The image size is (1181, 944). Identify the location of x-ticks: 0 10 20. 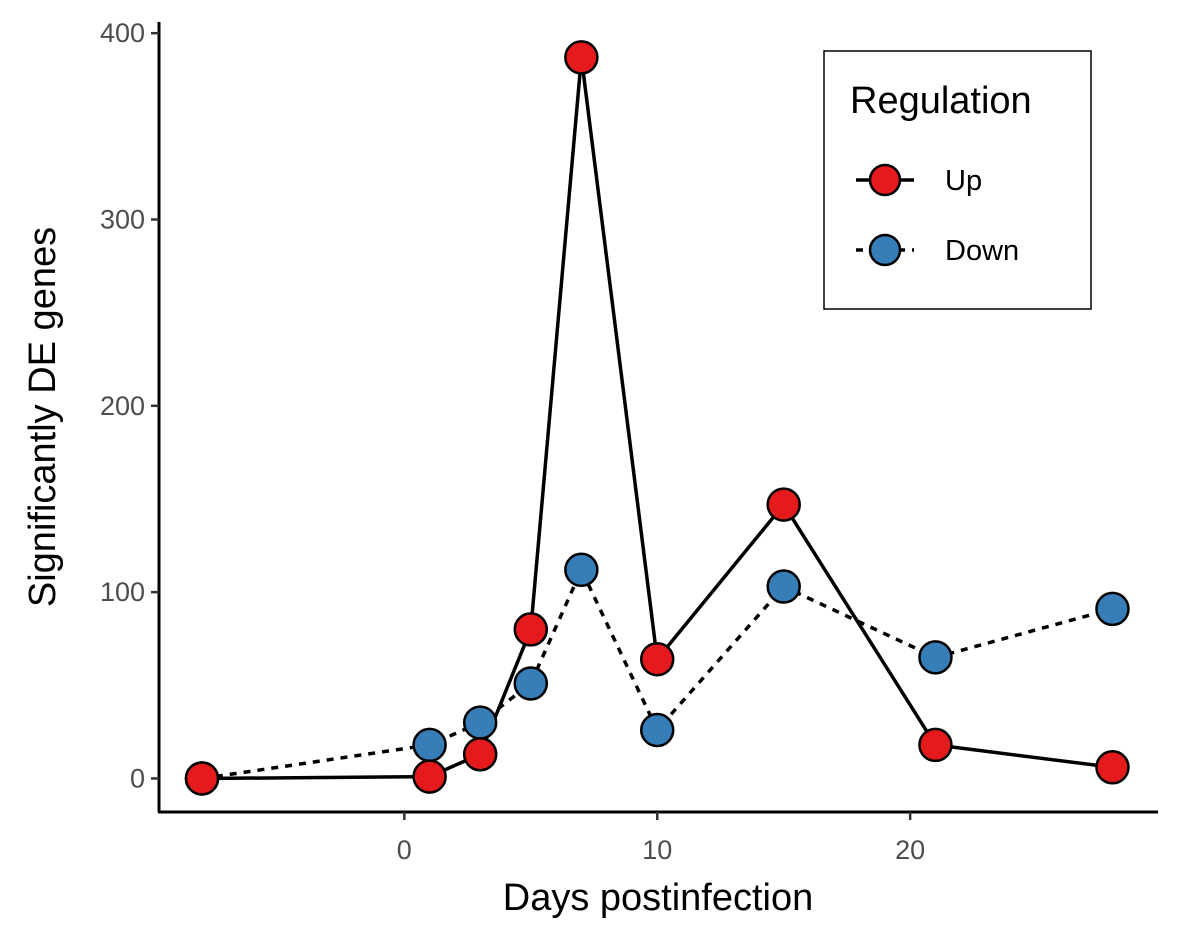
(661, 838).